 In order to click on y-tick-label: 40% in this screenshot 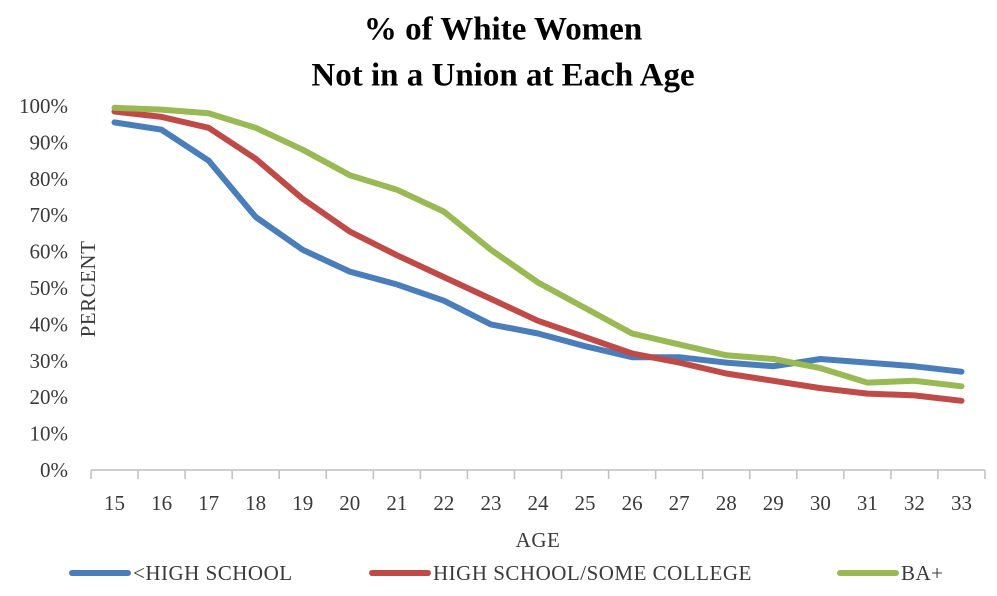, I will do `click(49, 324)`.